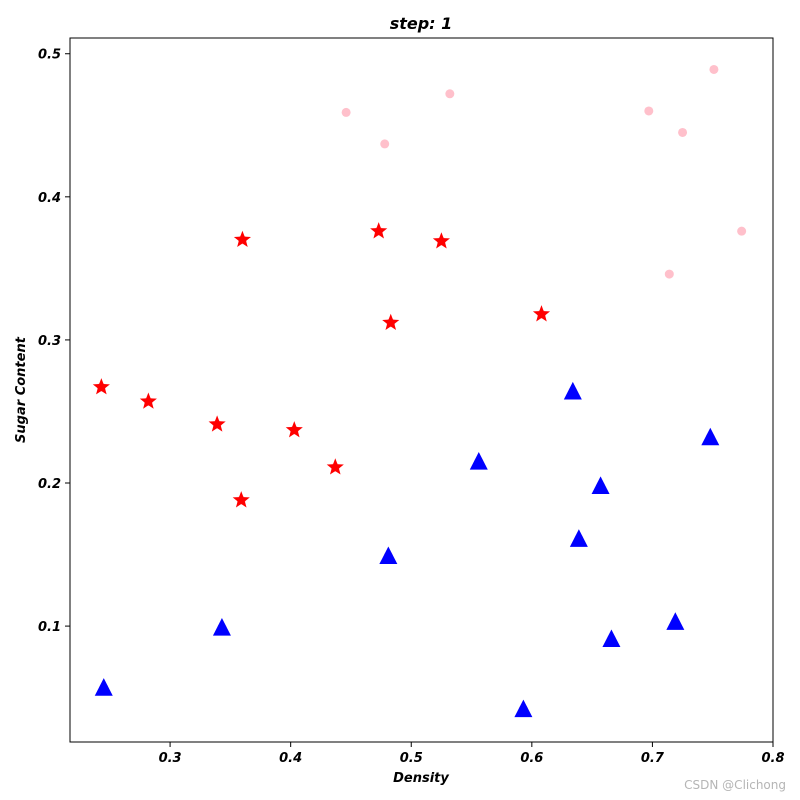 The height and width of the screenshot is (800, 800). I want to click on chart-title: step: 1, so click(421, 23).